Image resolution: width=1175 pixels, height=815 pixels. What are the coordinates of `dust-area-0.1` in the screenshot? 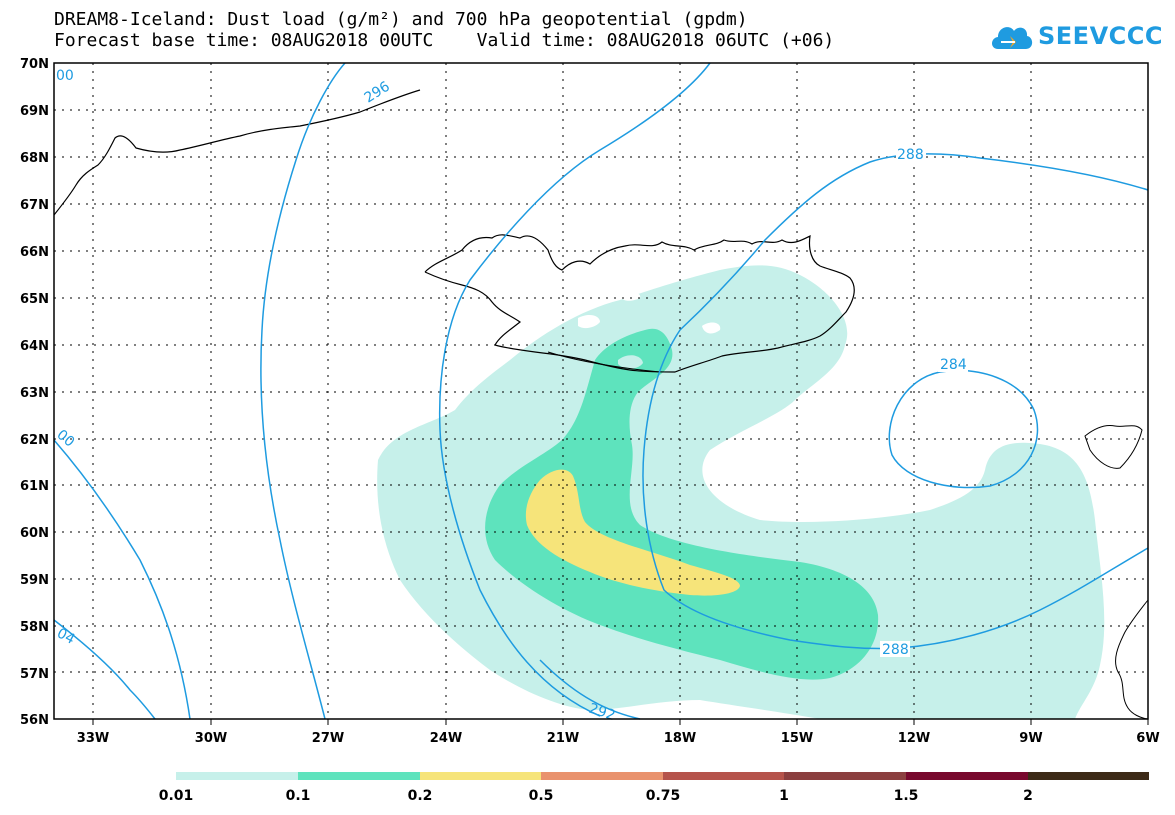 It's located at (682, 504).